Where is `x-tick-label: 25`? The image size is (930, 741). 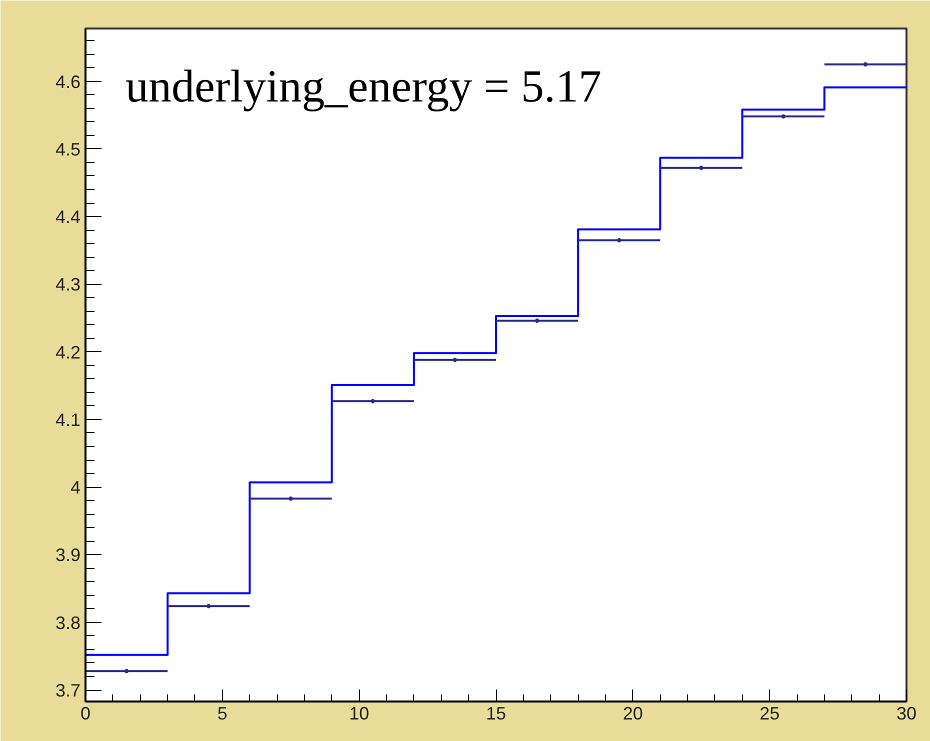
x-tick-label: 25 is located at coordinates (770, 714).